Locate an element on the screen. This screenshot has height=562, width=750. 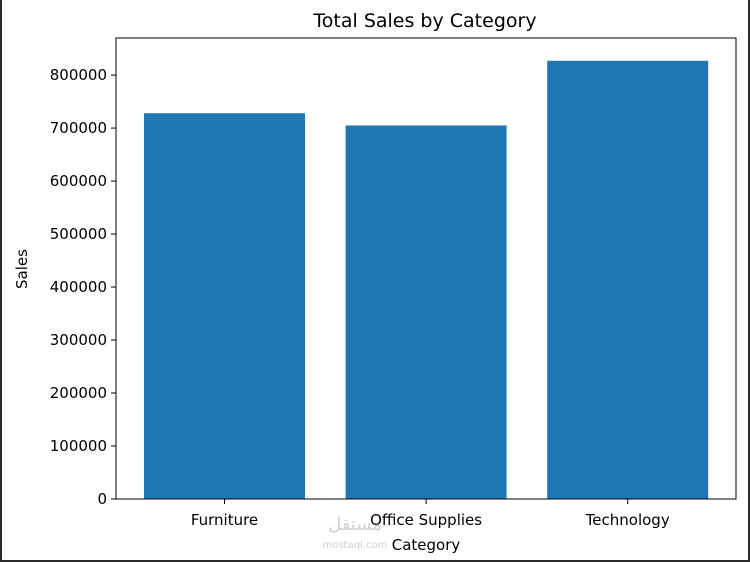
x-tick-label: Technology is located at coordinates (627, 520).